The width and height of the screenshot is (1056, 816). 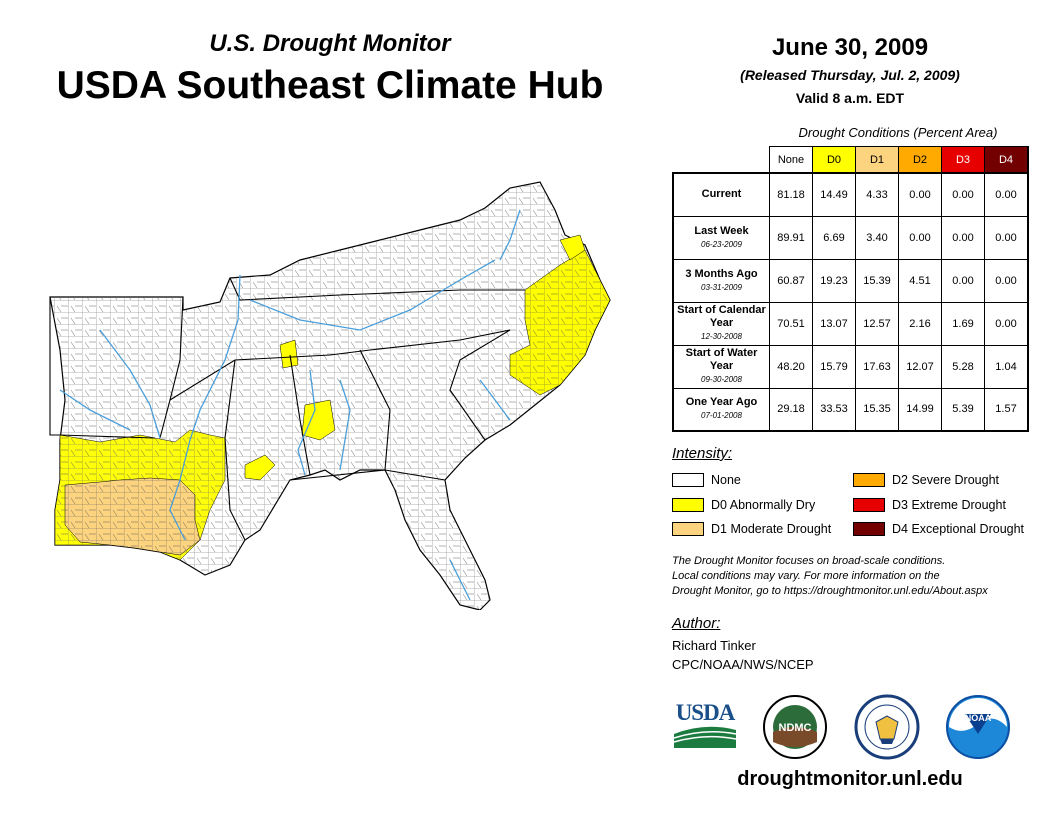 What do you see at coordinates (877, 237) in the screenshot?
I see `table-cell: 3.40` at bounding box center [877, 237].